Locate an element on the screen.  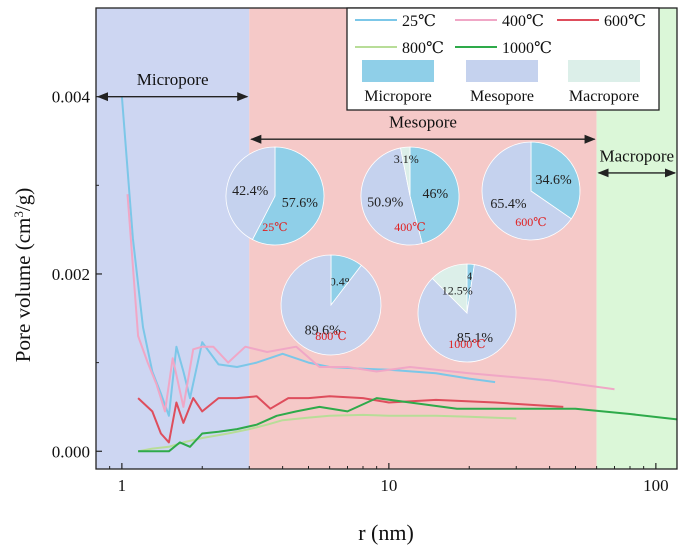
x-axis-label: r (nm) is located at coordinates (386, 532).